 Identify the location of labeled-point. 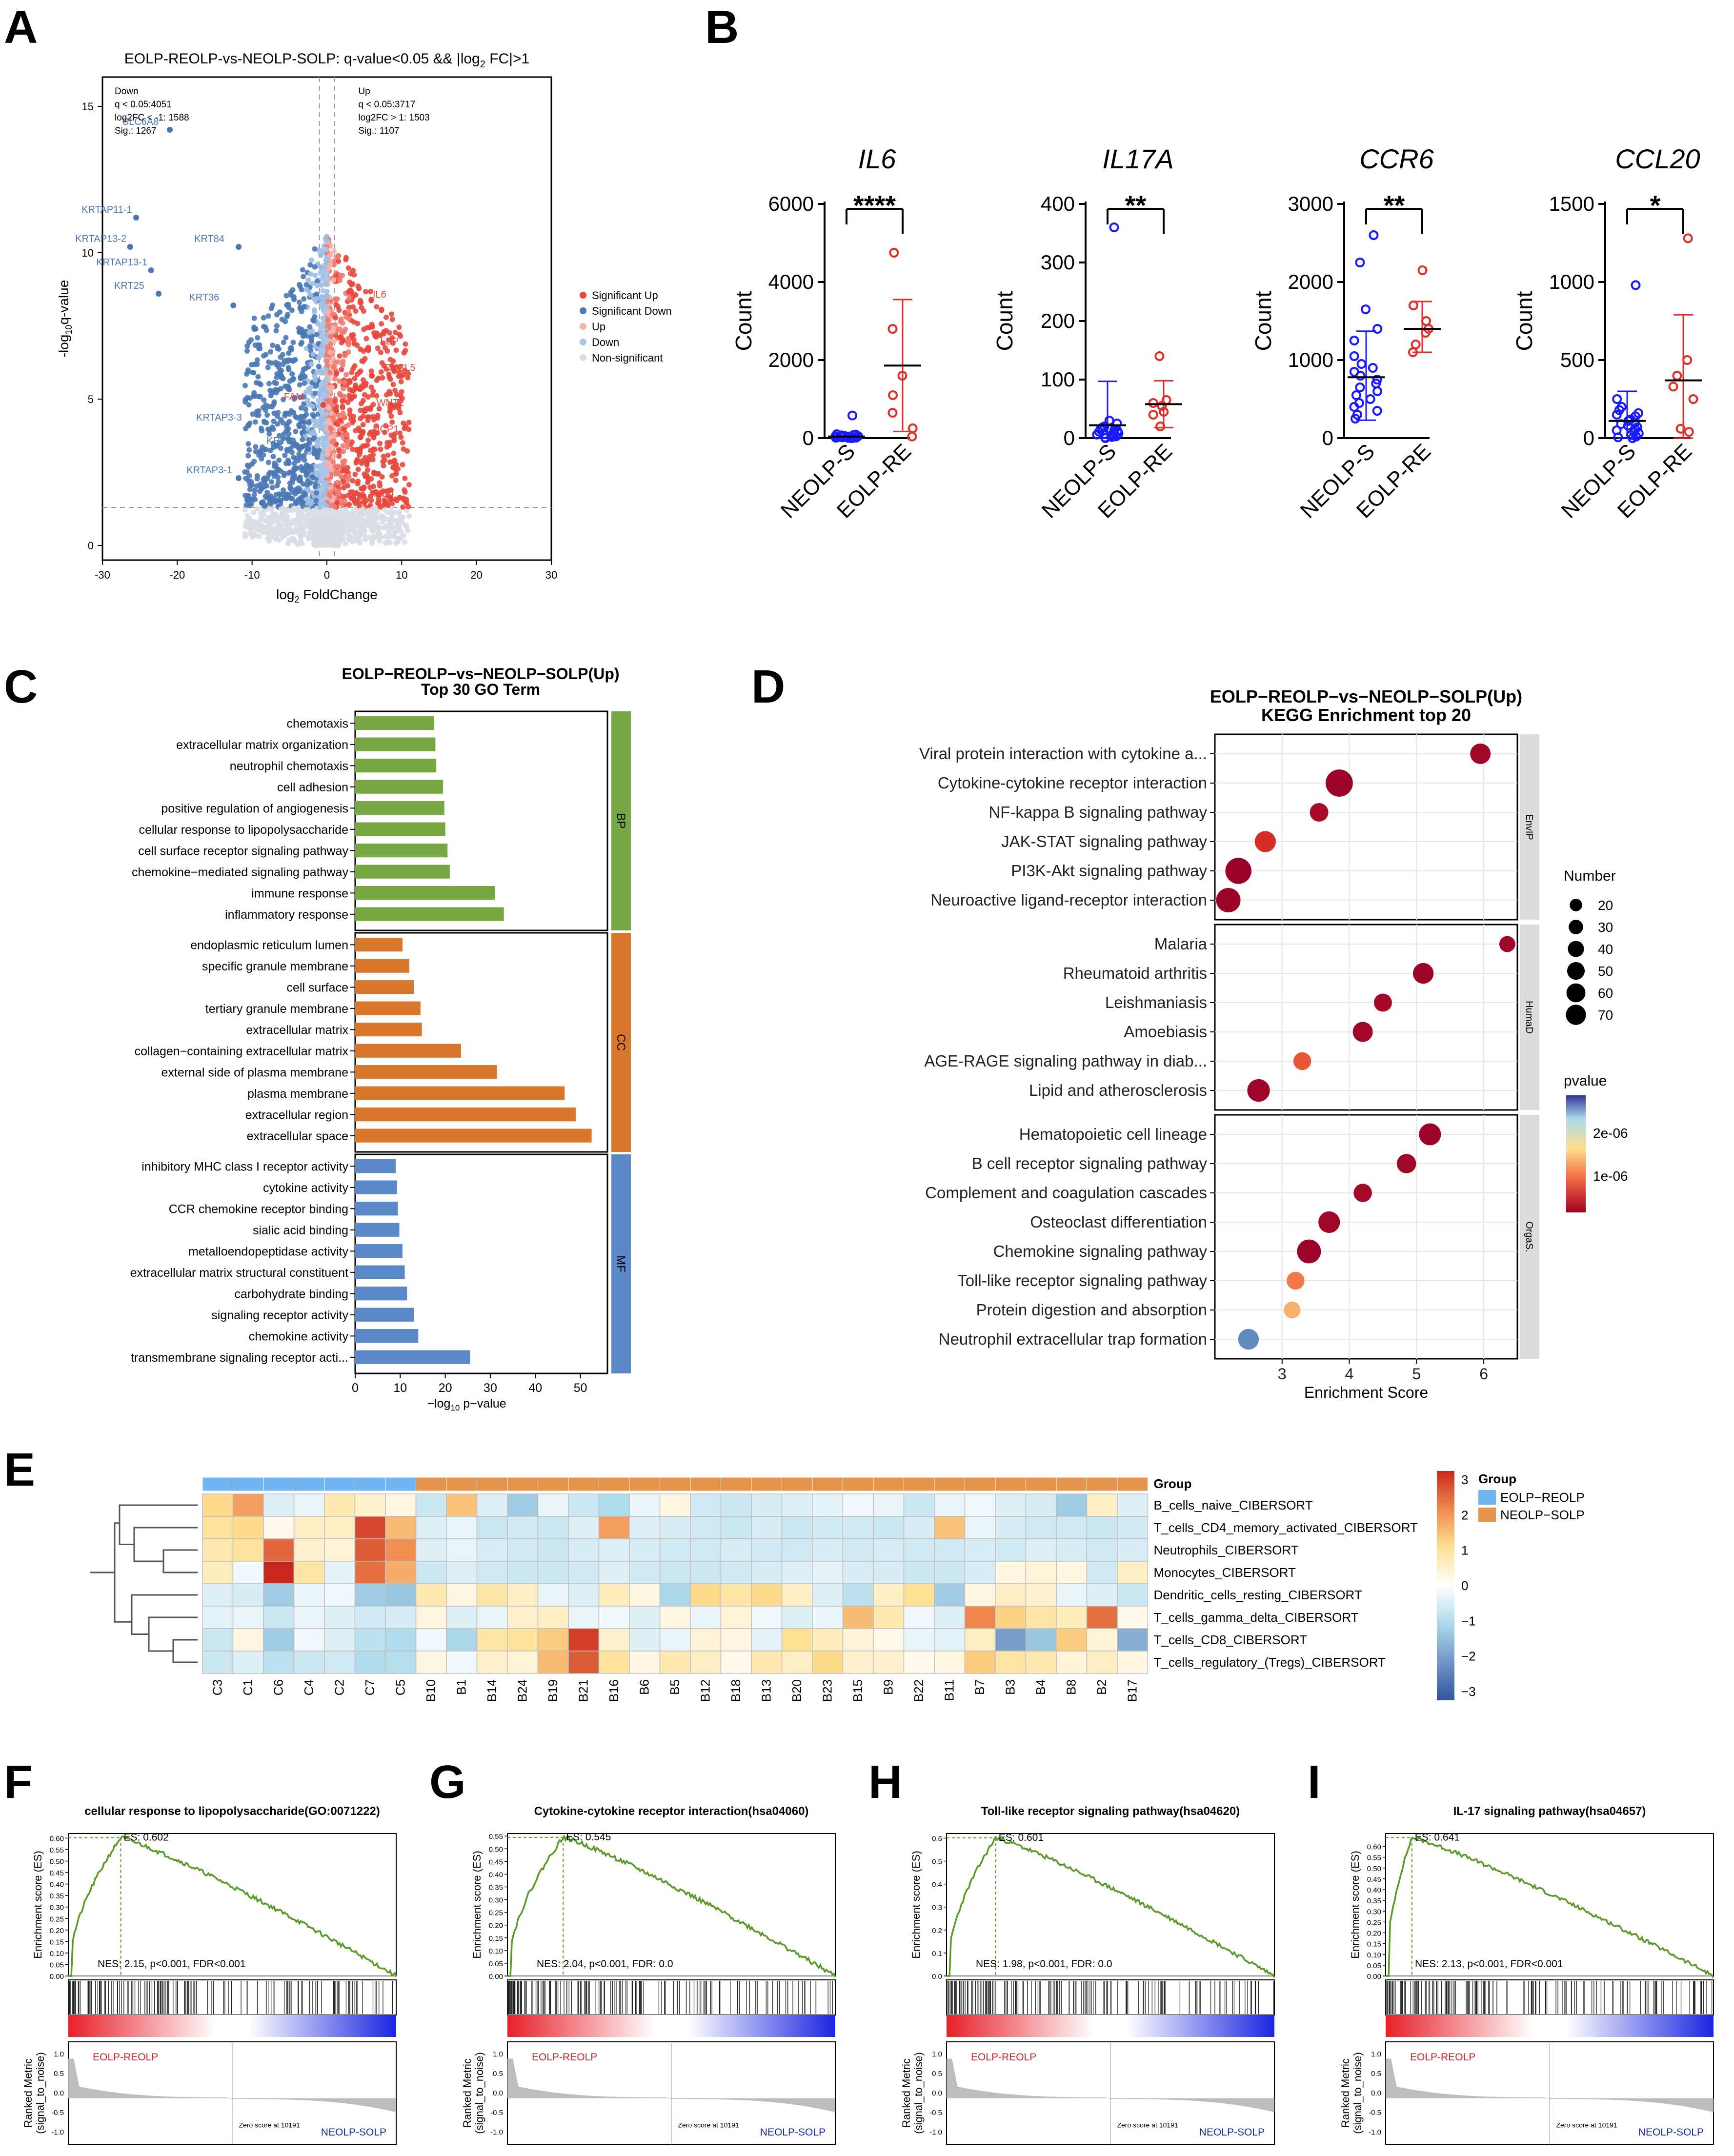
(239, 247).